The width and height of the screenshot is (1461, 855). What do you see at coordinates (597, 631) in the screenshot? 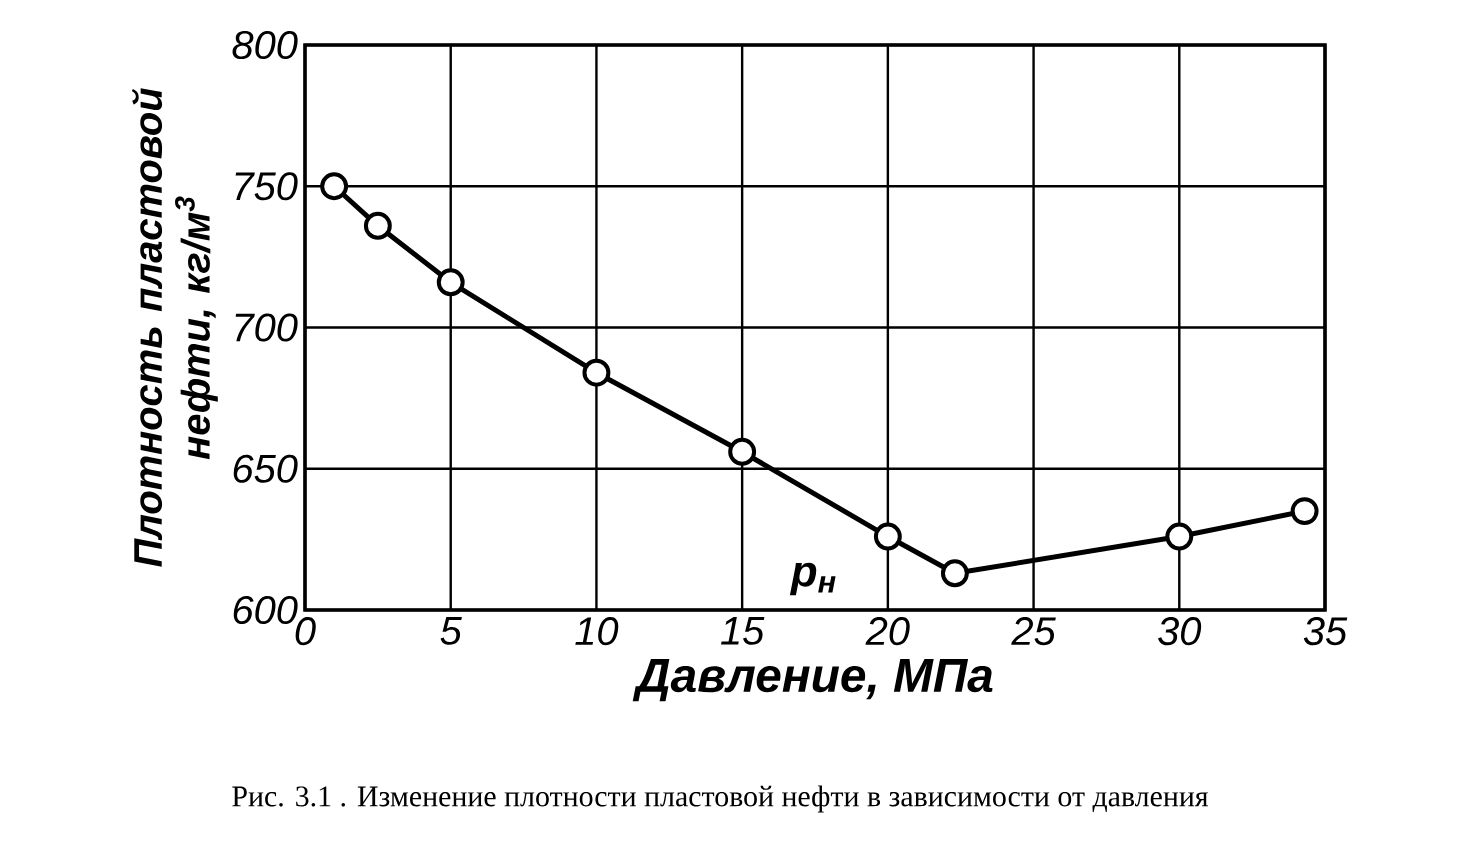
I see `x-tick-label: 10` at bounding box center [597, 631].